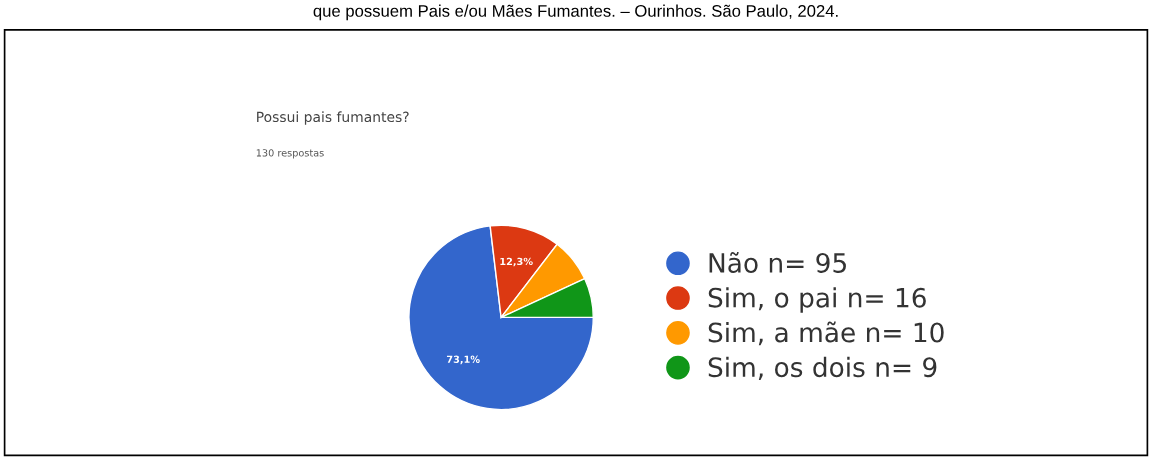 Image resolution: width=1152 pixels, height=460 pixels. Describe the element at coordinates (501, 318) in the screenshot. I see `pie-slice` at that location.